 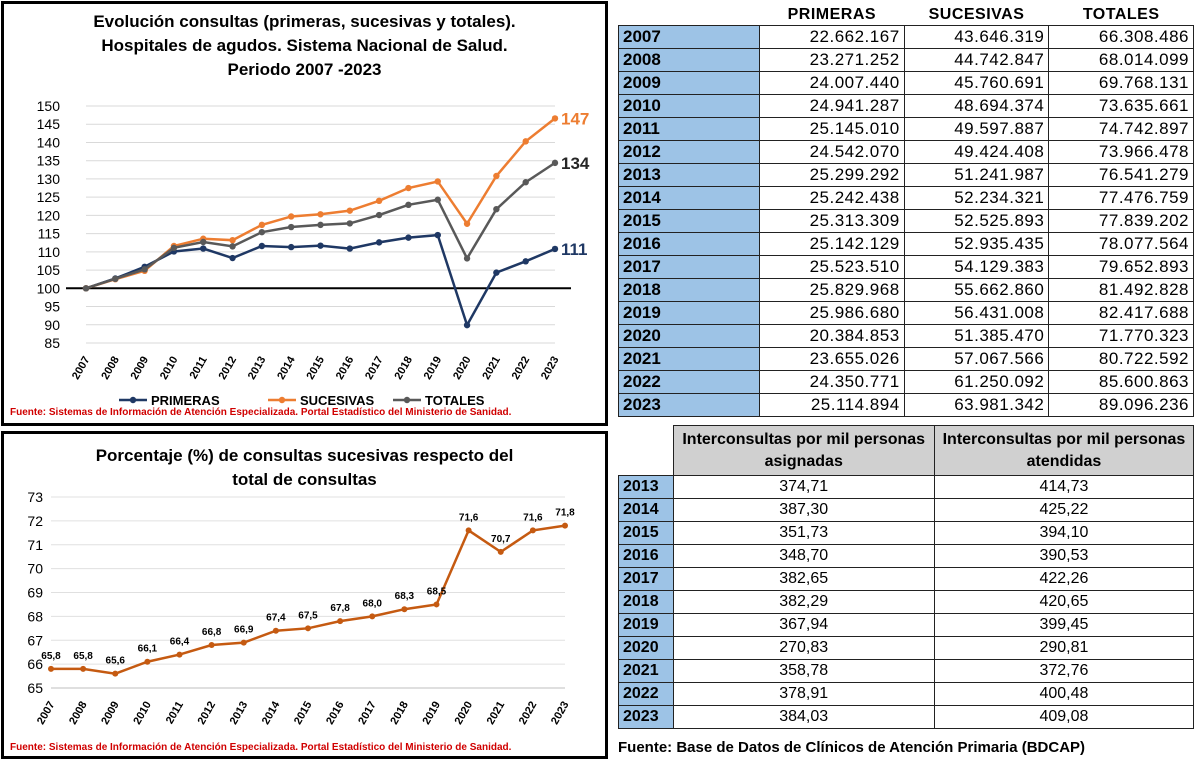 I want to click on x-tick-label: 2010, so click(x=142, y=713).